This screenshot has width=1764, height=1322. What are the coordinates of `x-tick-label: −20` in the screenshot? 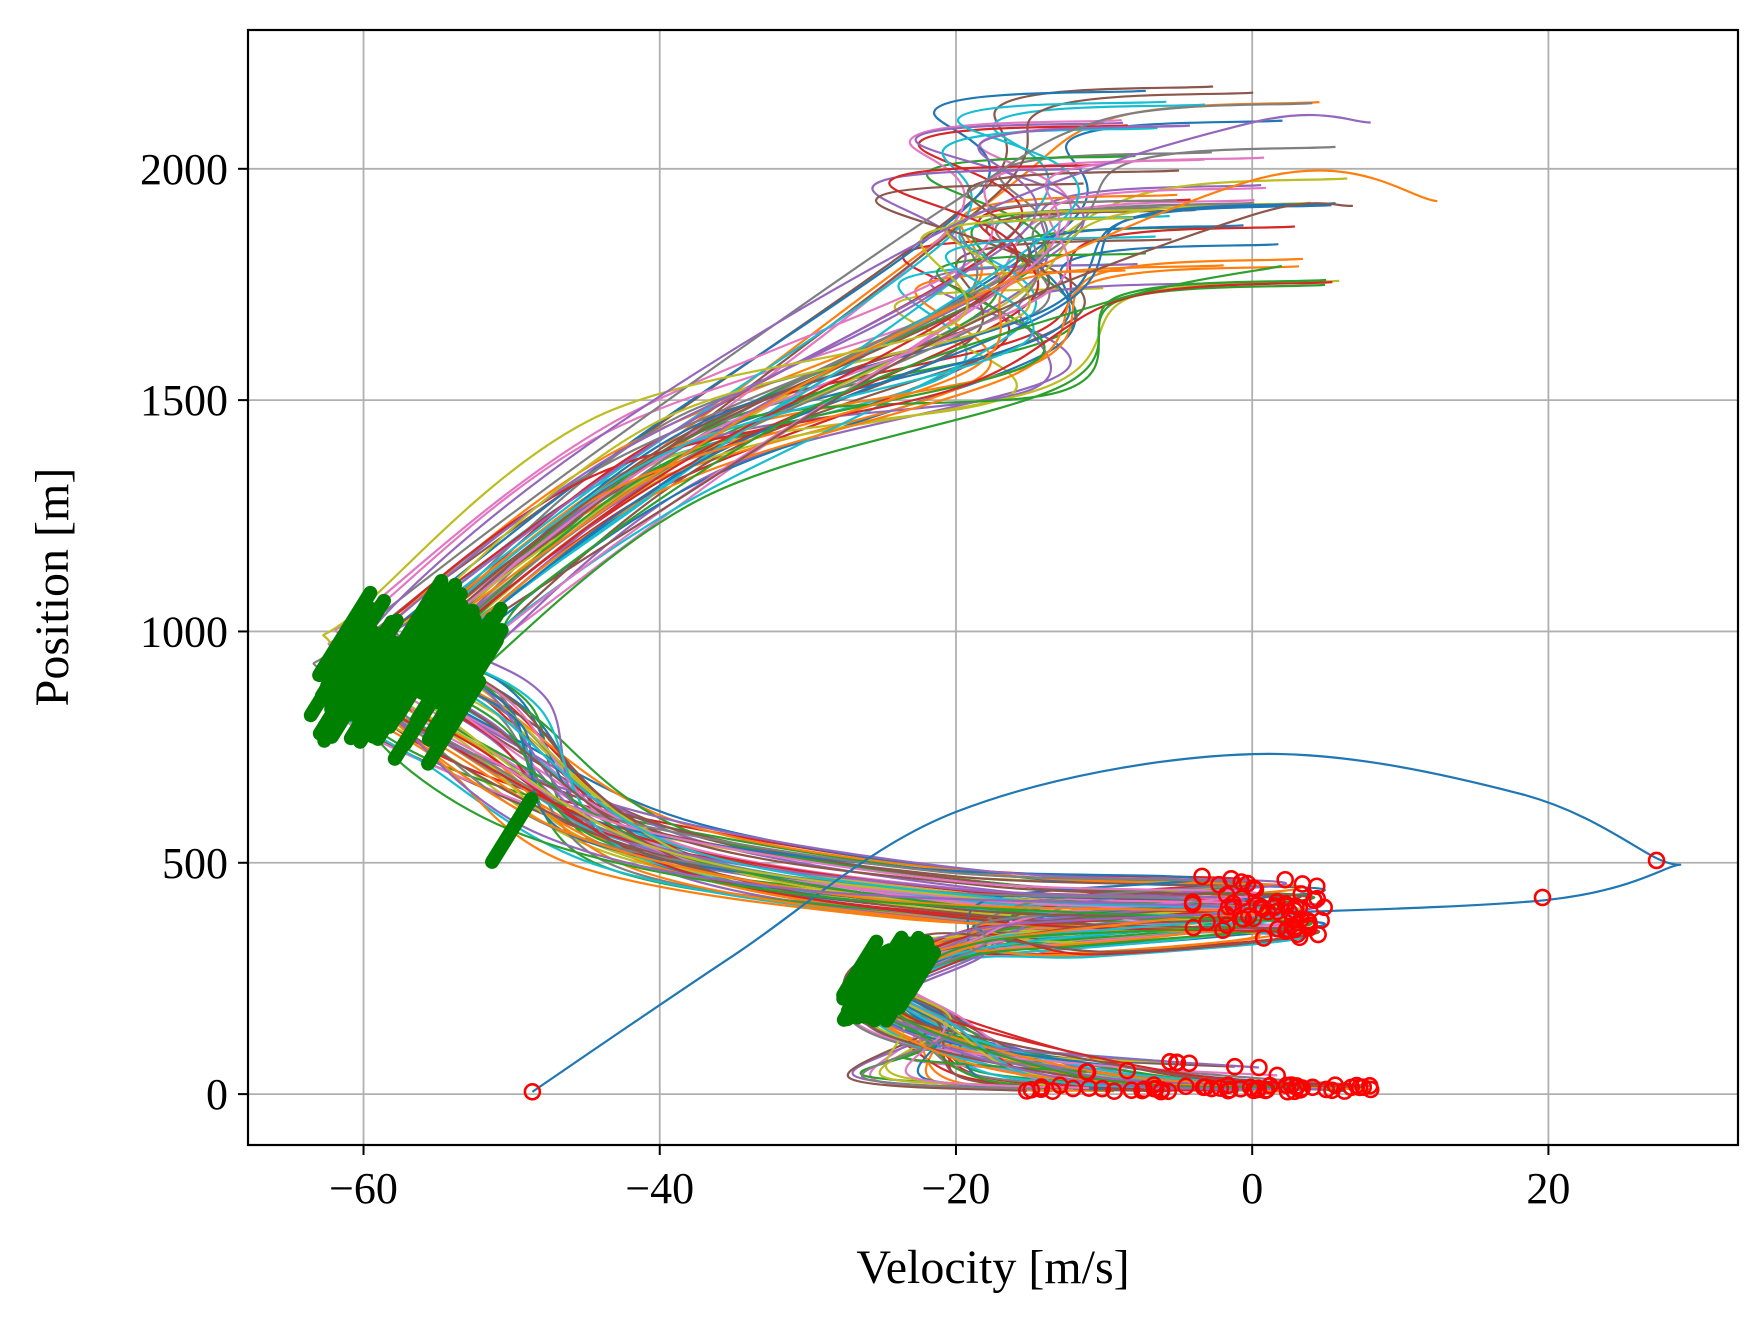 It's located at (956, 1188).